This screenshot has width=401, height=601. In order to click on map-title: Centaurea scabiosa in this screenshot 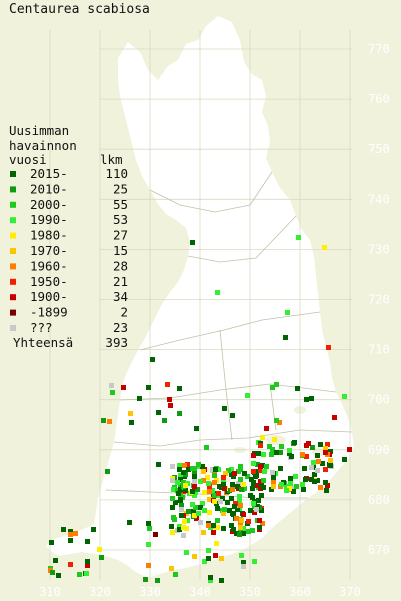, I will do `click(79, 9)`.